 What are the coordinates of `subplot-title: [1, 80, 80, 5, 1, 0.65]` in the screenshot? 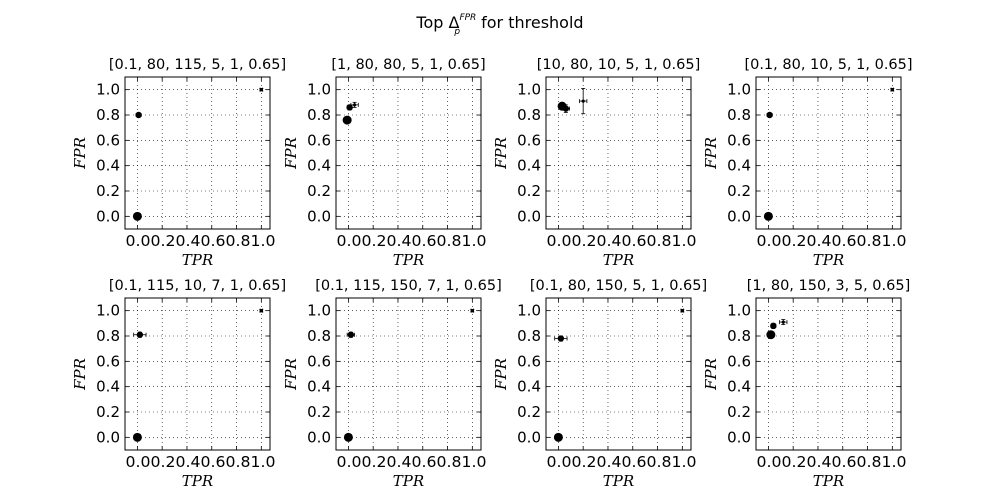 It's located at (408, 65).